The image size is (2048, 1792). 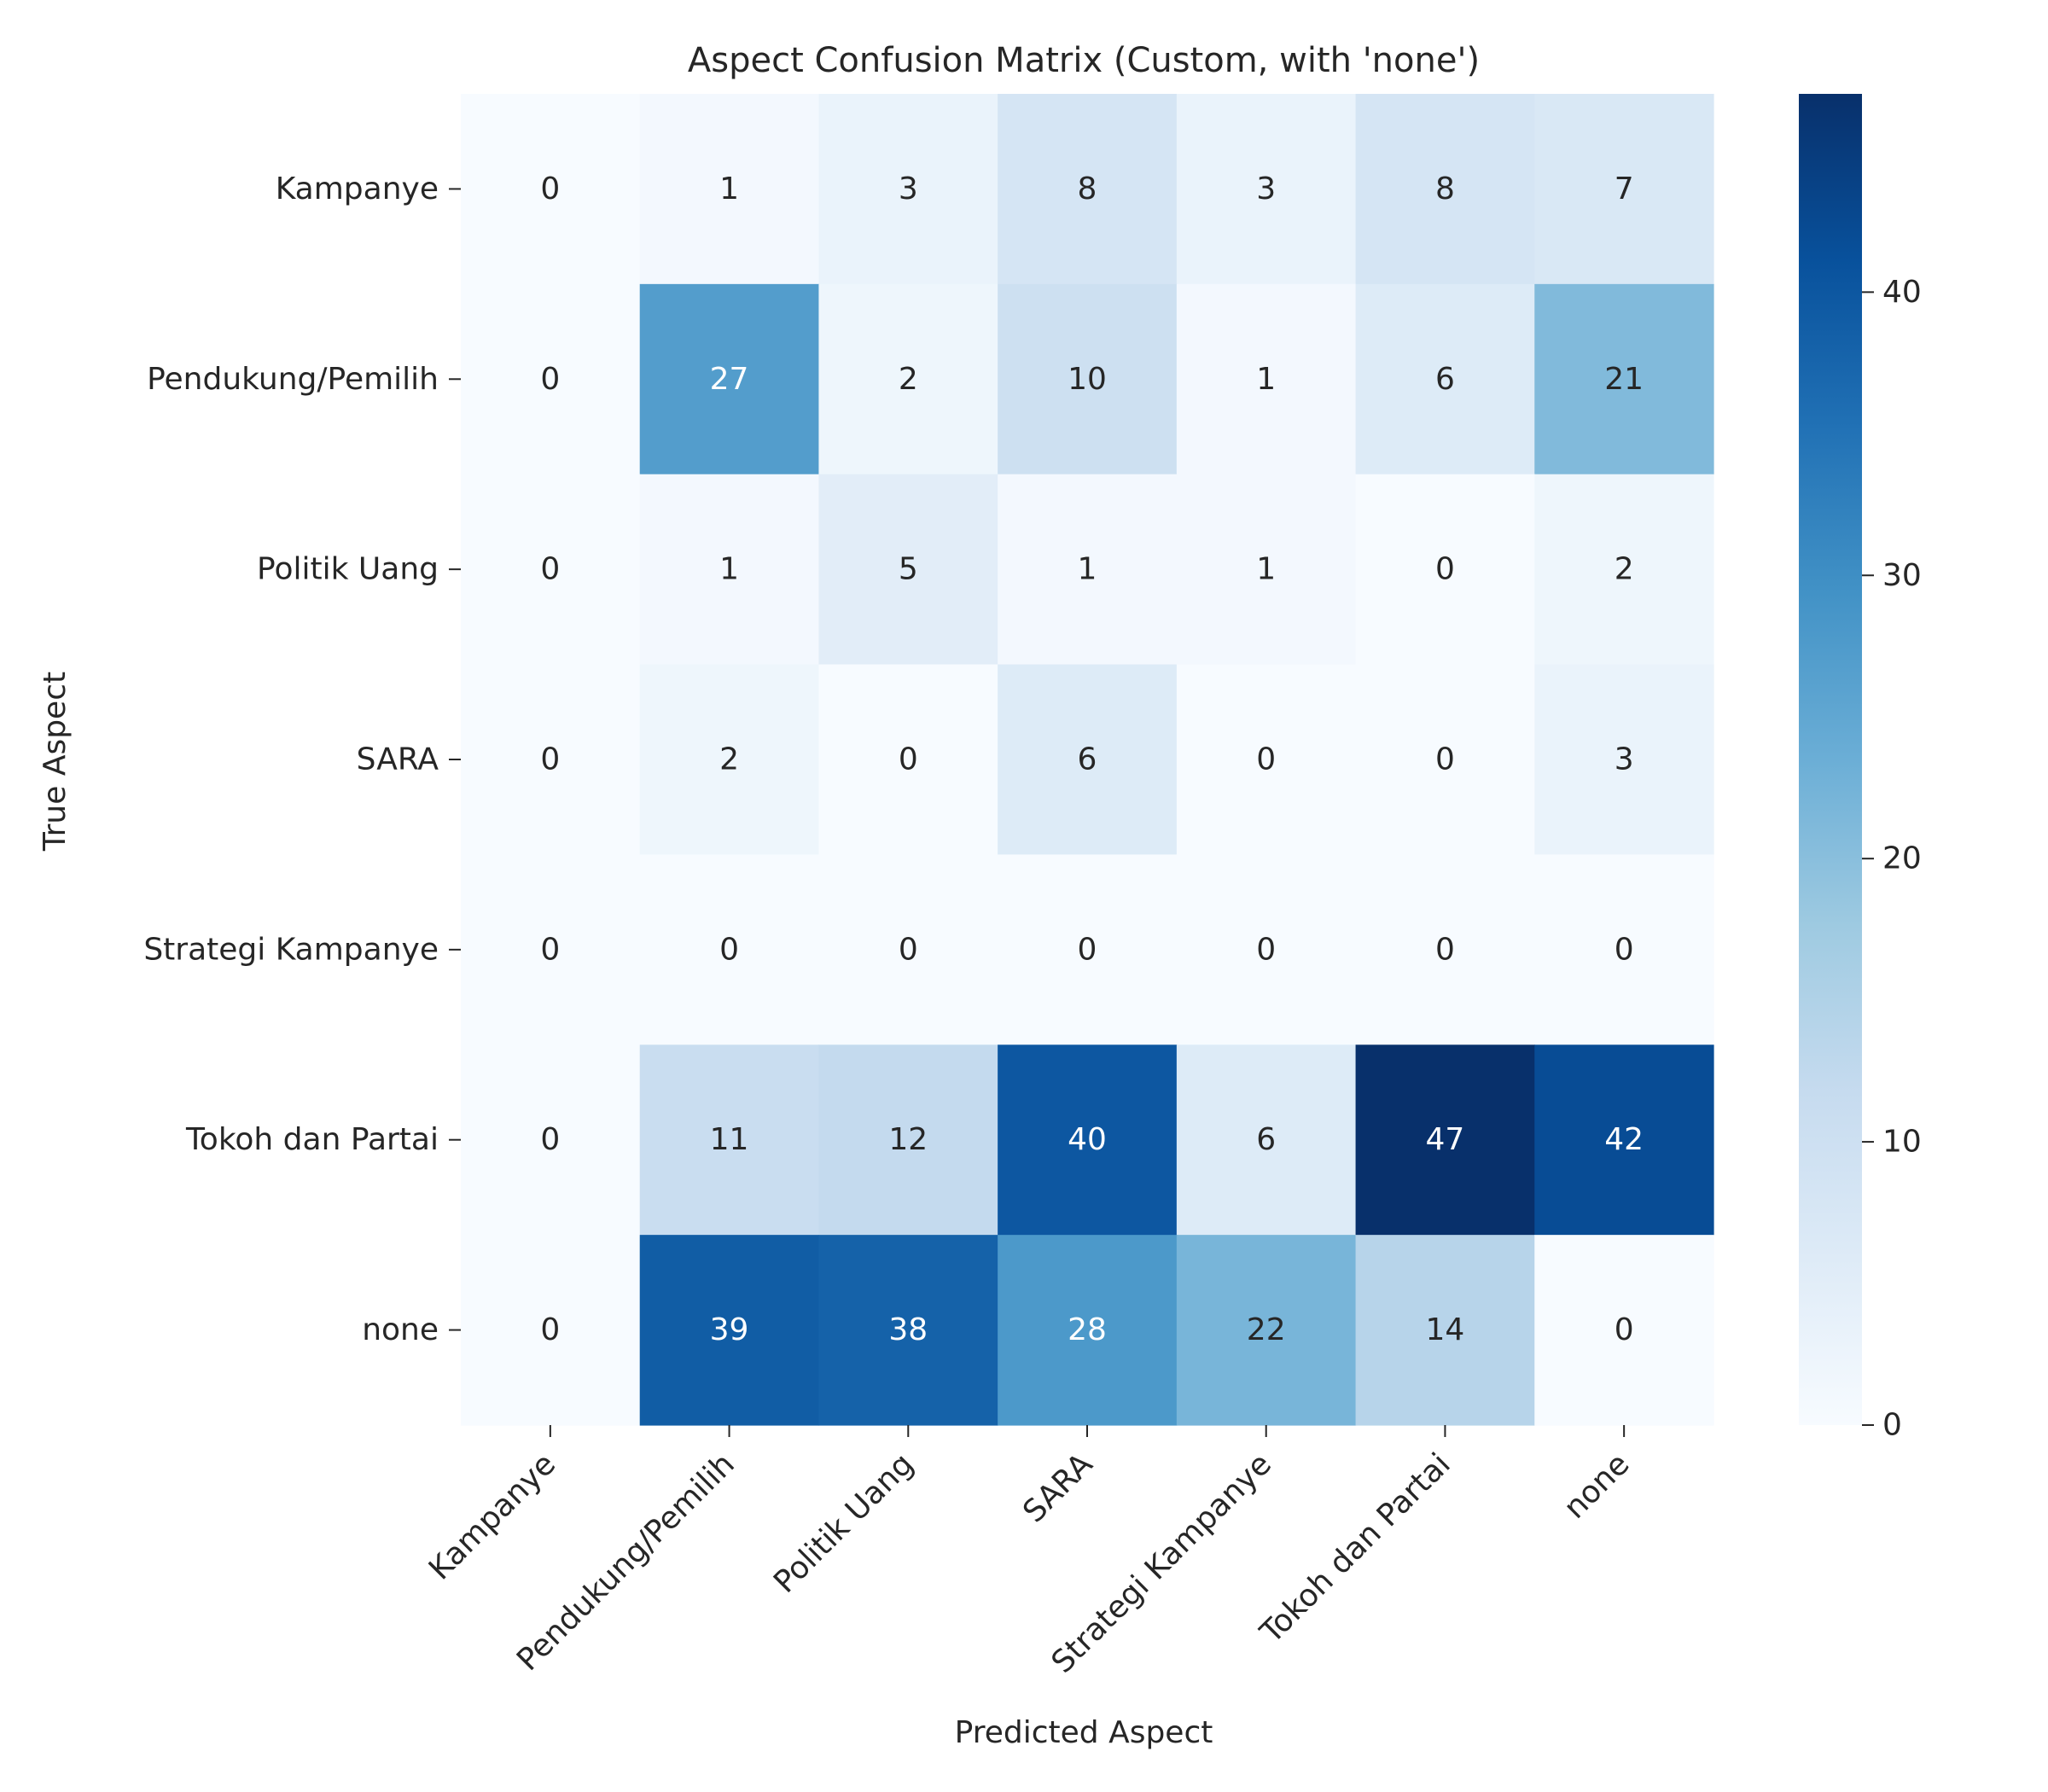 I want to click on cell-value-label: 11, so click(x=729, y=1139).